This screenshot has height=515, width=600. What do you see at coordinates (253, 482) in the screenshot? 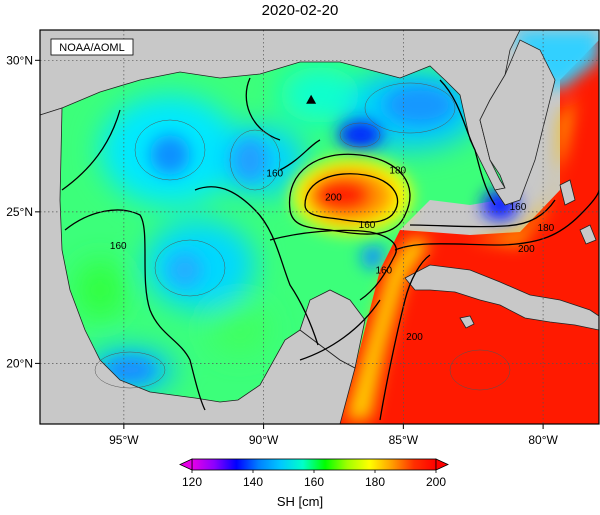
I see `colorbar-tick-label: 140` at bounding box center [253, 482].